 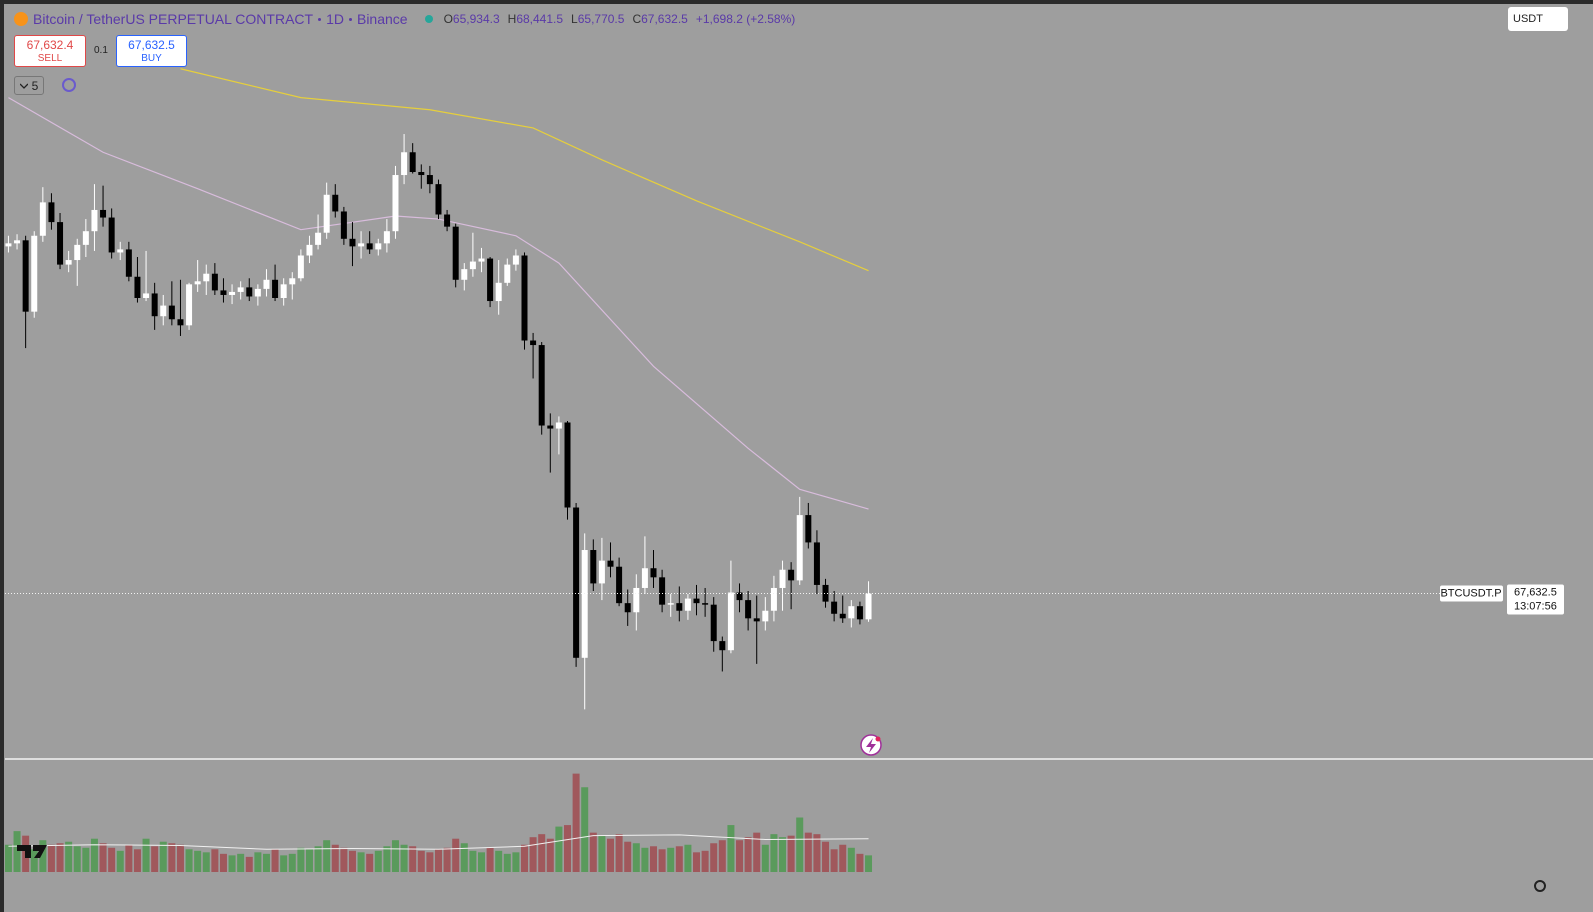 What do you see at coordinates (1540, 886) in the screenshot?
I see `settings-icon` at bounding box center [1540, 886].